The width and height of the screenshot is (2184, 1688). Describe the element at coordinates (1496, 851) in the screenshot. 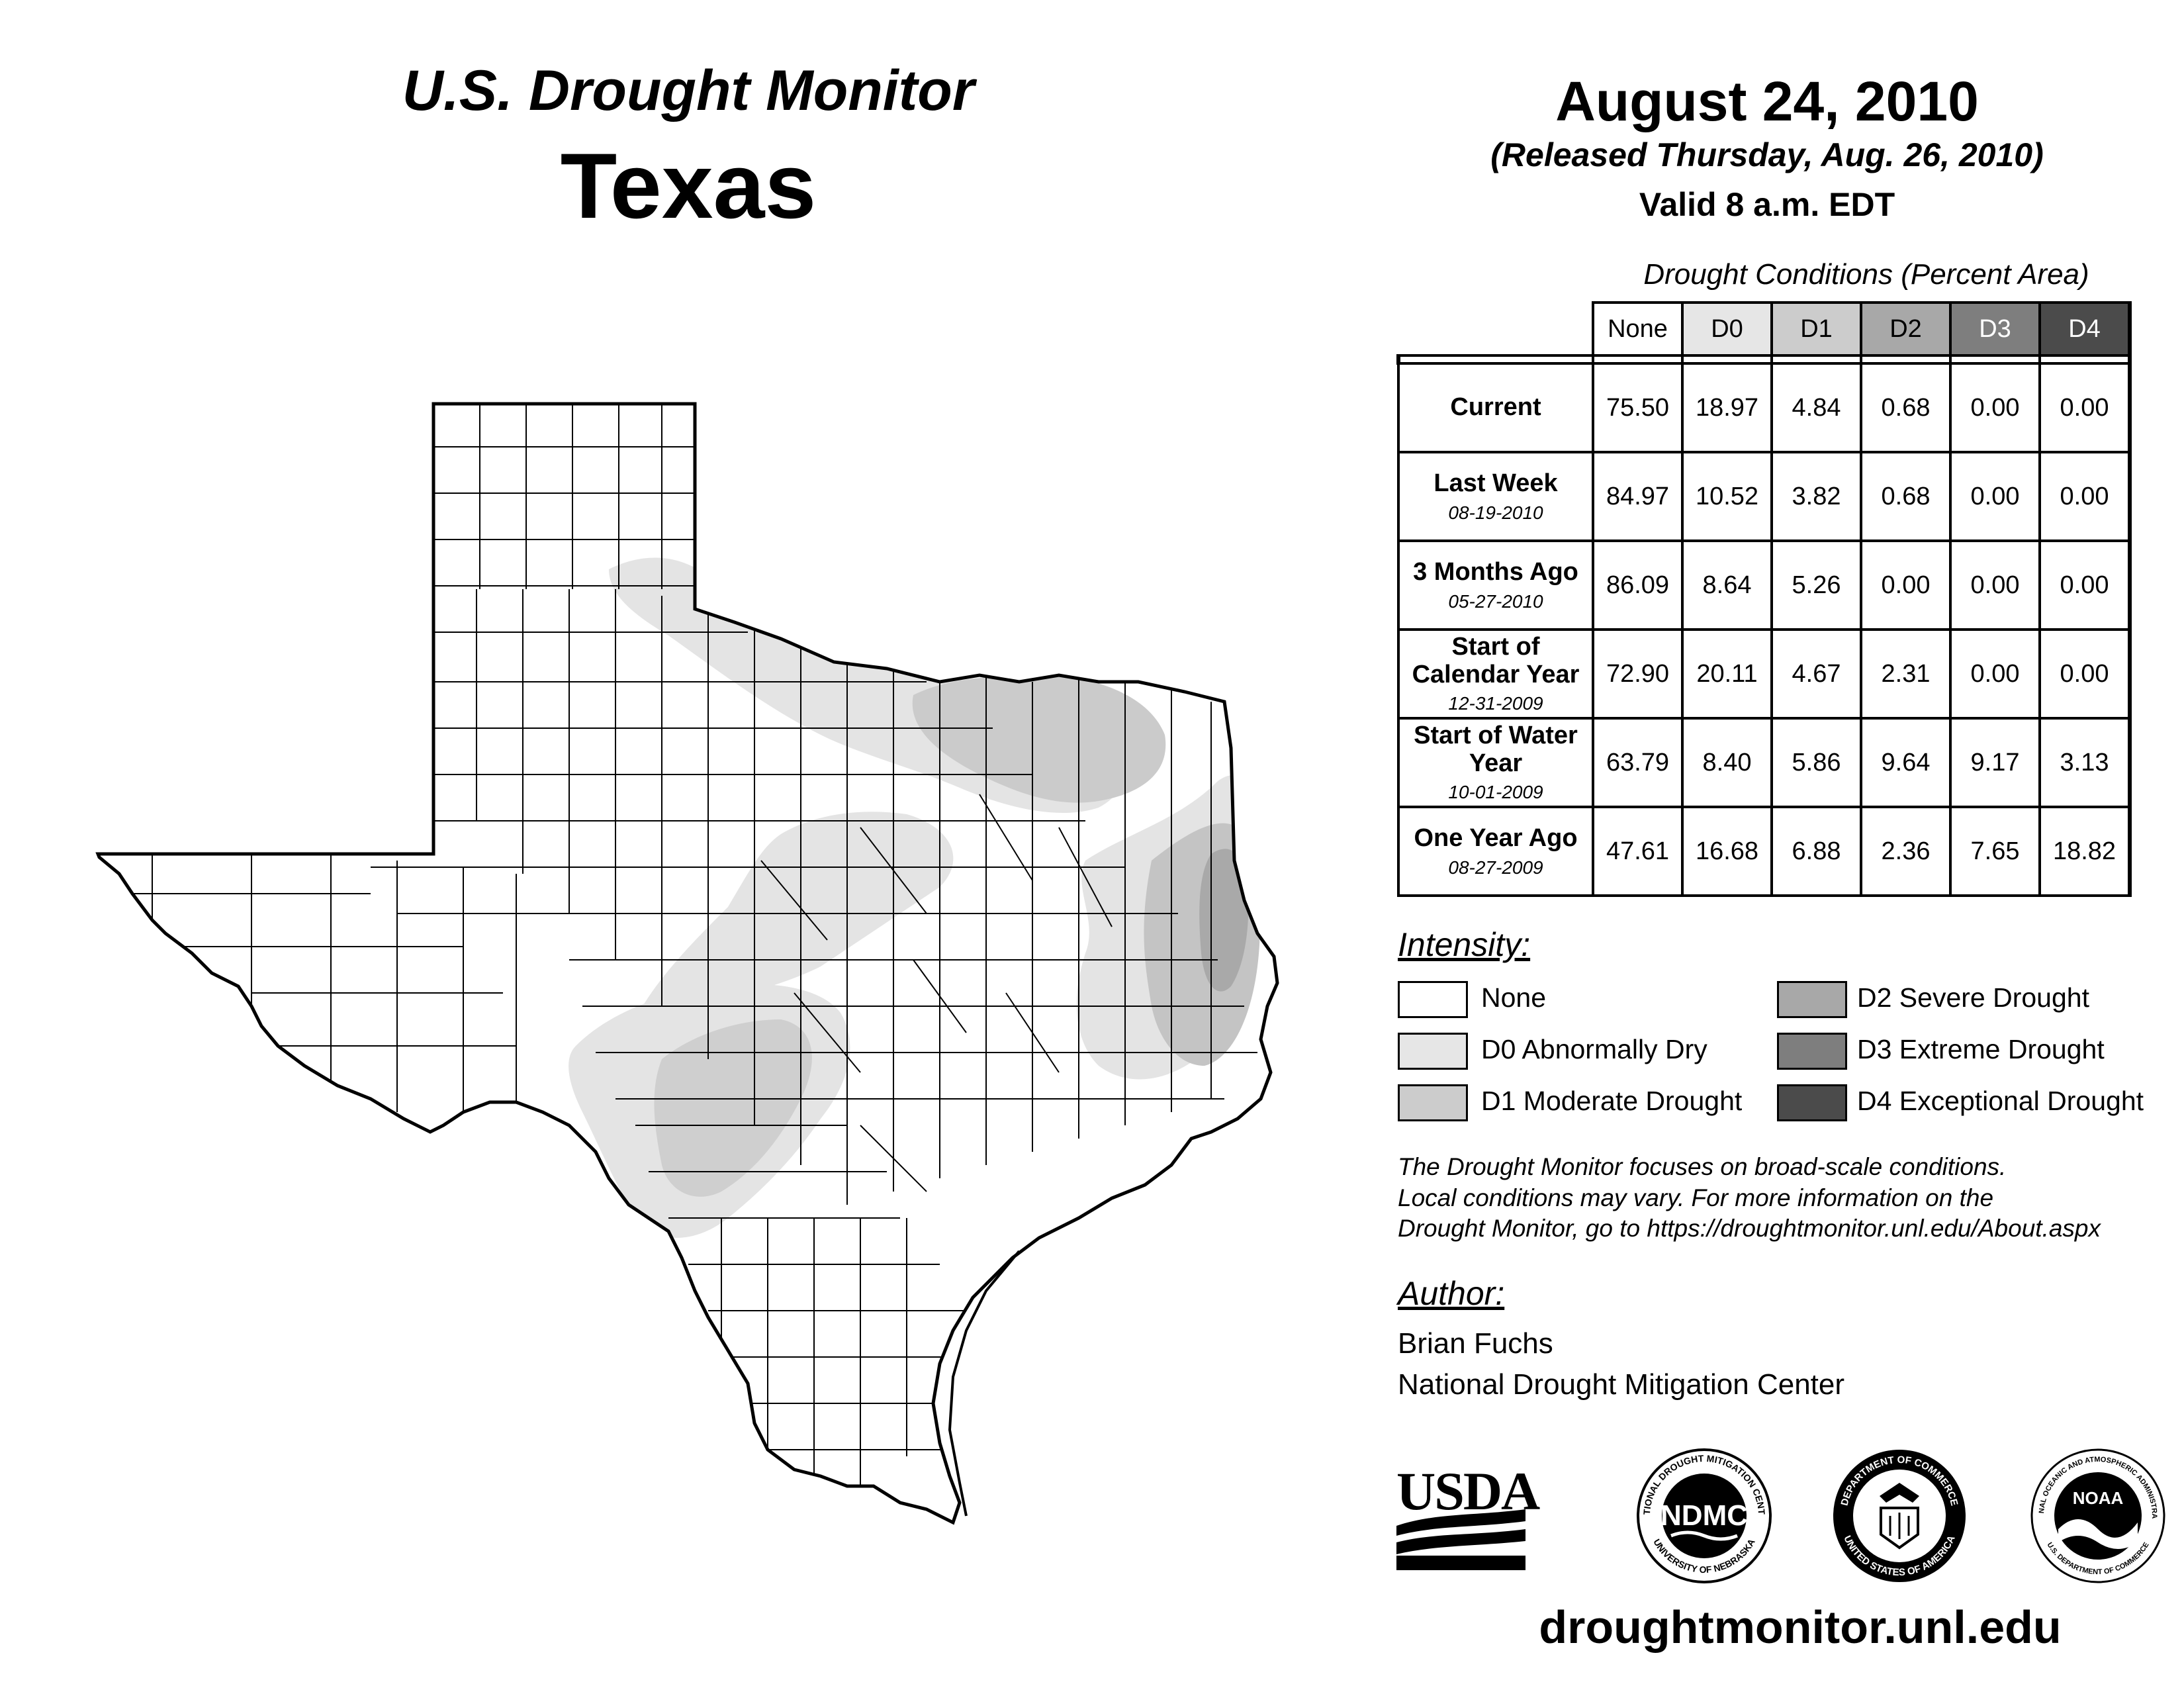

I see `row-label: One Year Ago 08-27-2009` at that location.